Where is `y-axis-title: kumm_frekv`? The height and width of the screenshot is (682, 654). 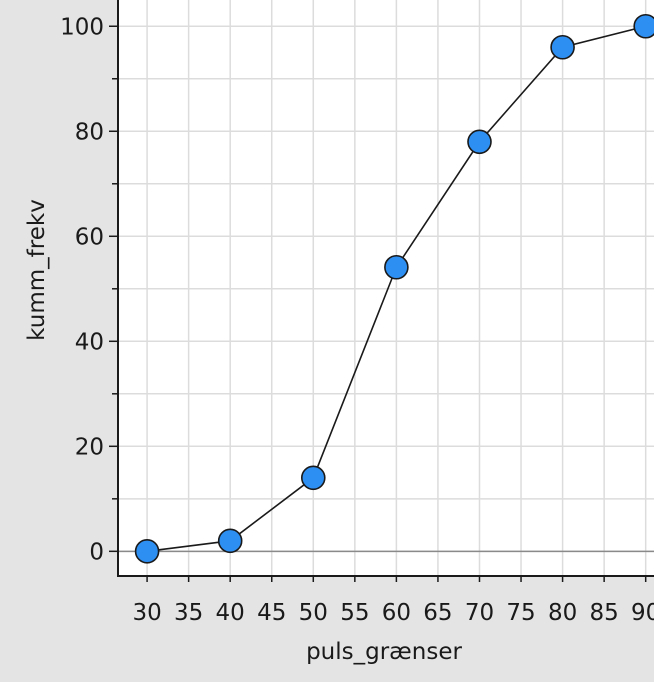
y-axis-title: kumm_frekv is located at coordinates (37, 270).